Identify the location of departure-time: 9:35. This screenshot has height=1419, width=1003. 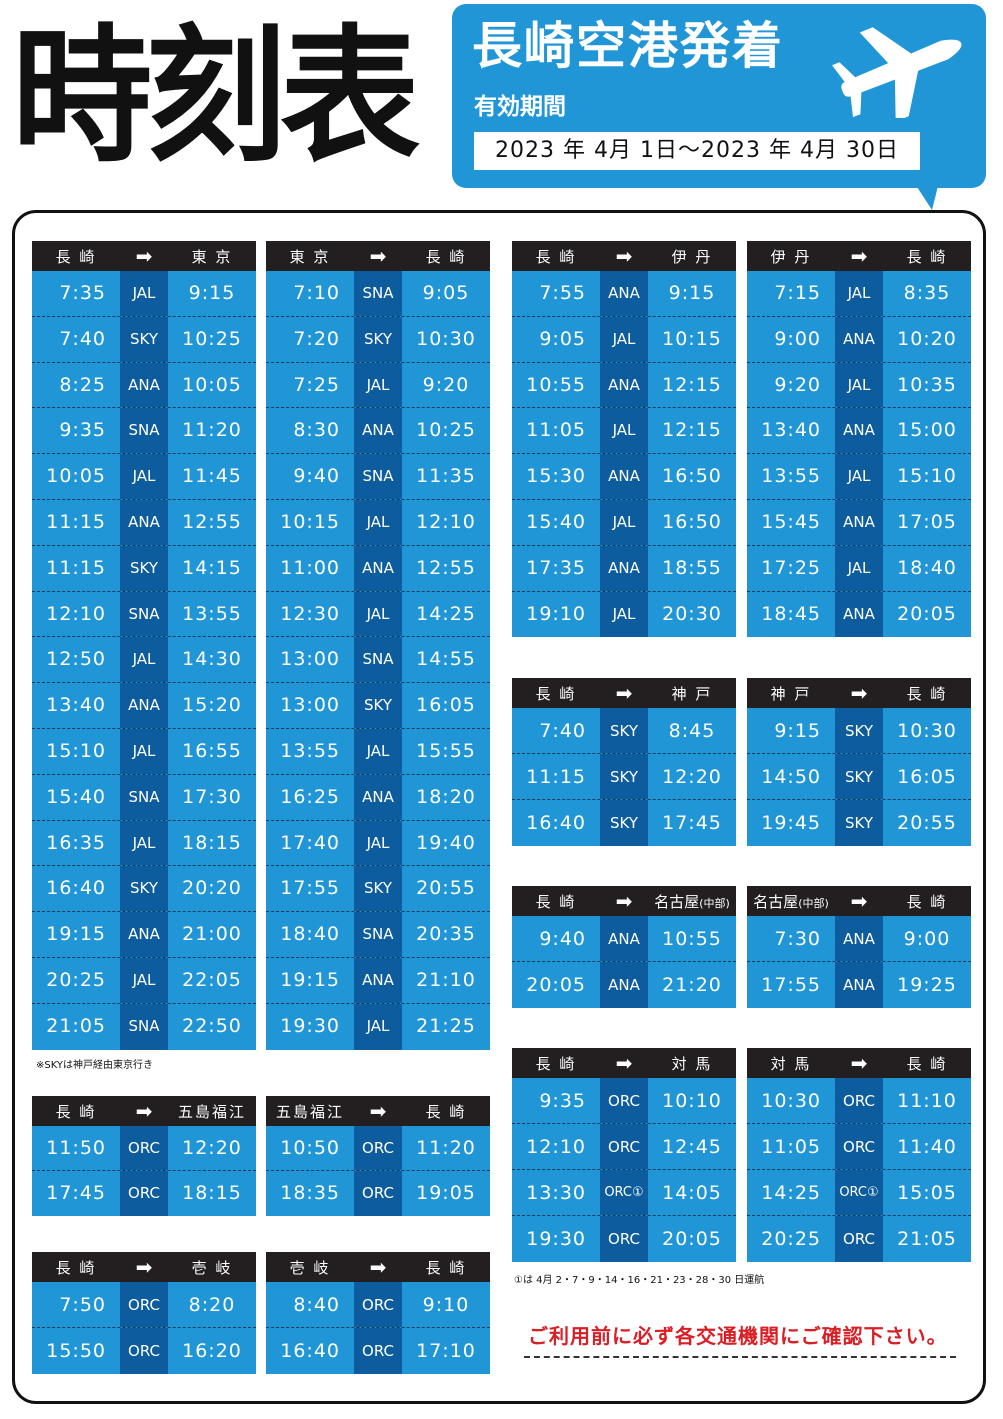
(82, 430).